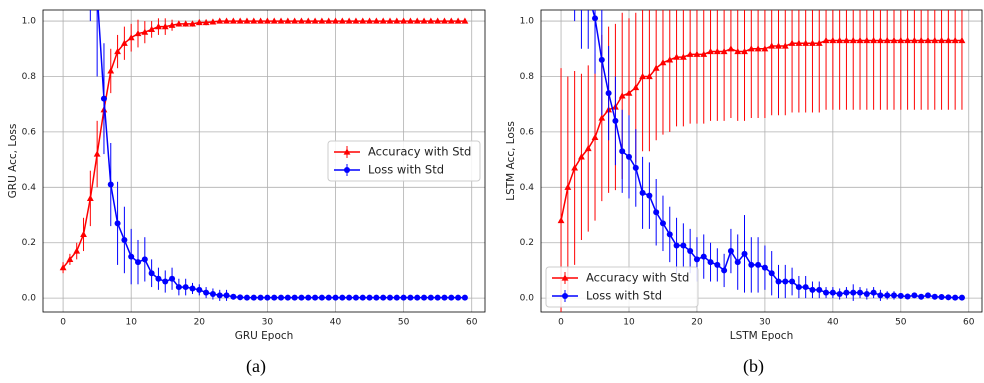 Image resolution: width=984 pixels, height=383 pixels. Describe the element at coordinates (629, 323) in the screenshot. I see `x-tick-label: 10` at that location.